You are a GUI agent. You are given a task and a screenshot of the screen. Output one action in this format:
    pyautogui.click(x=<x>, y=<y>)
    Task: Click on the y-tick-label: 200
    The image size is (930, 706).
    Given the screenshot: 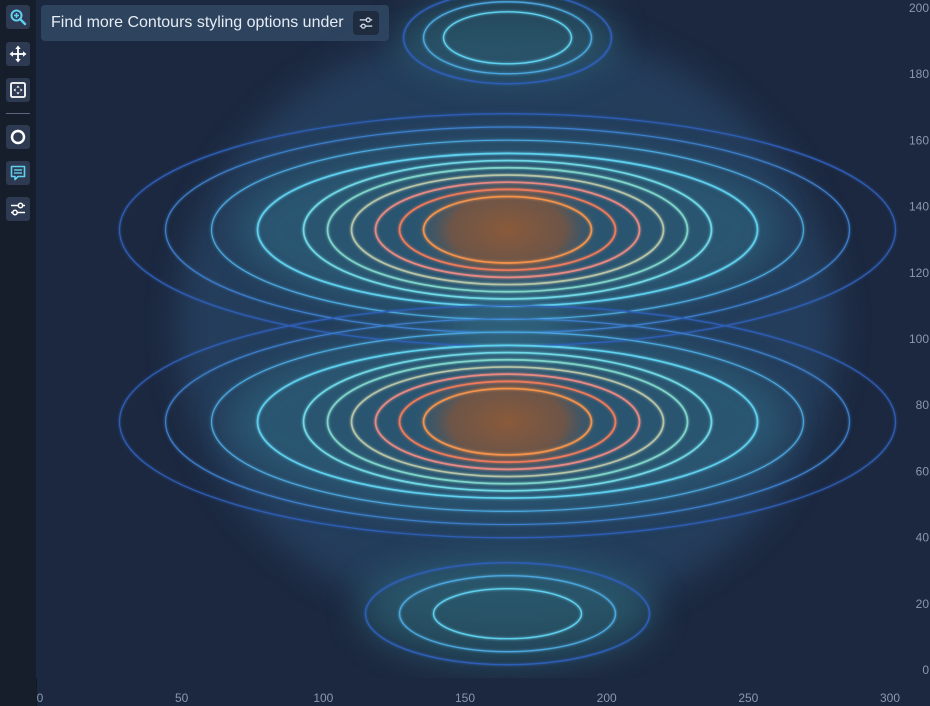 What is the action you would take?
    pyautogui.click(x=919, y=8)
    